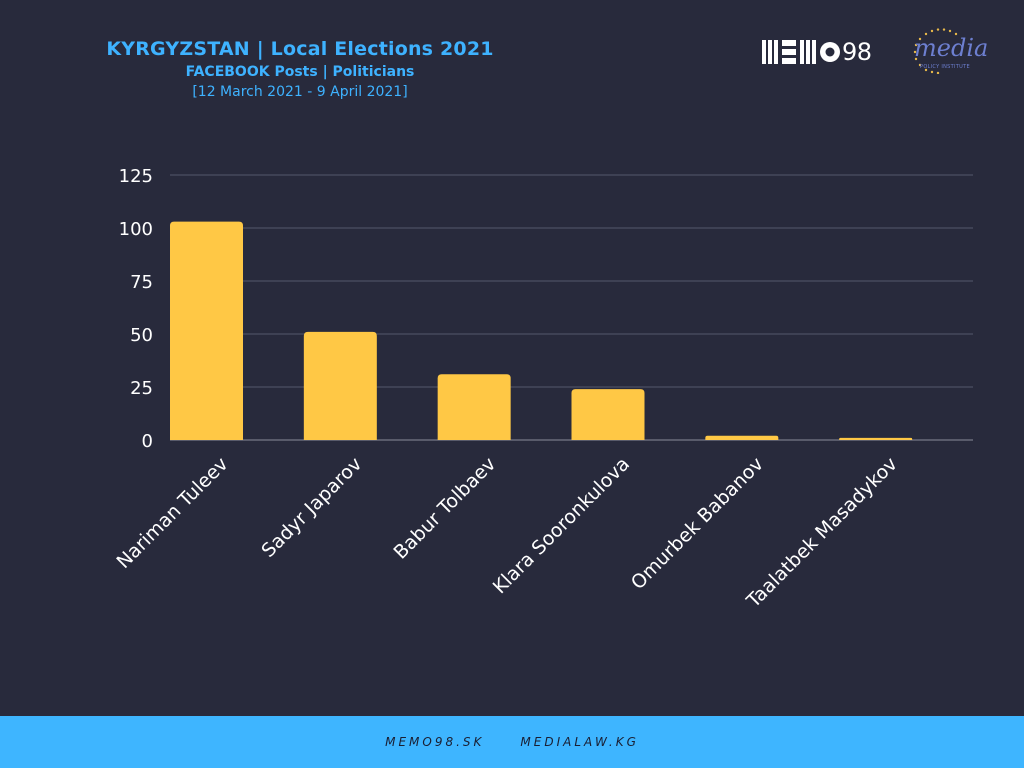 The height and width of the screenshot is (768, 1024). I want to click on memo98-logo-text: 98, so click(857, 52).